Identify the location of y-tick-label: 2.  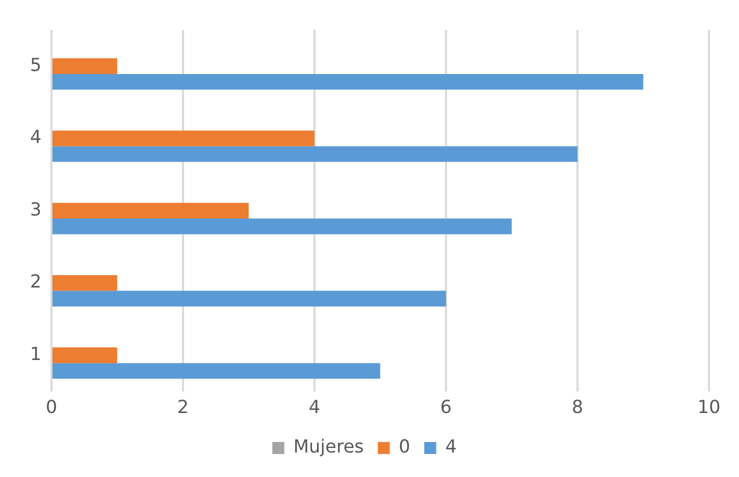
(36, 282).